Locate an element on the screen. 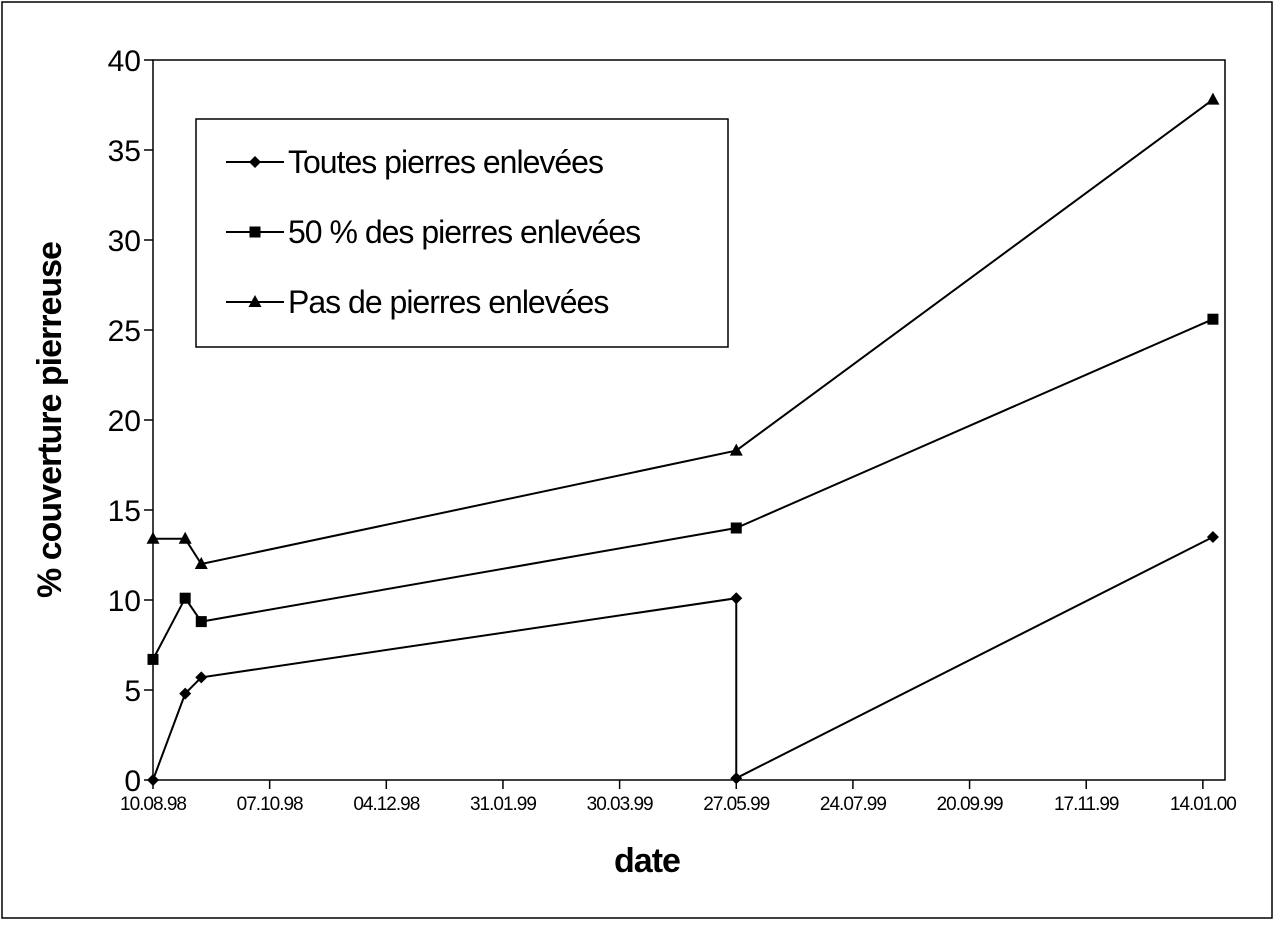 The height and width of the screenshot is (925, 1274). y-tick-label: 0 is located at coordinates (132, 781).